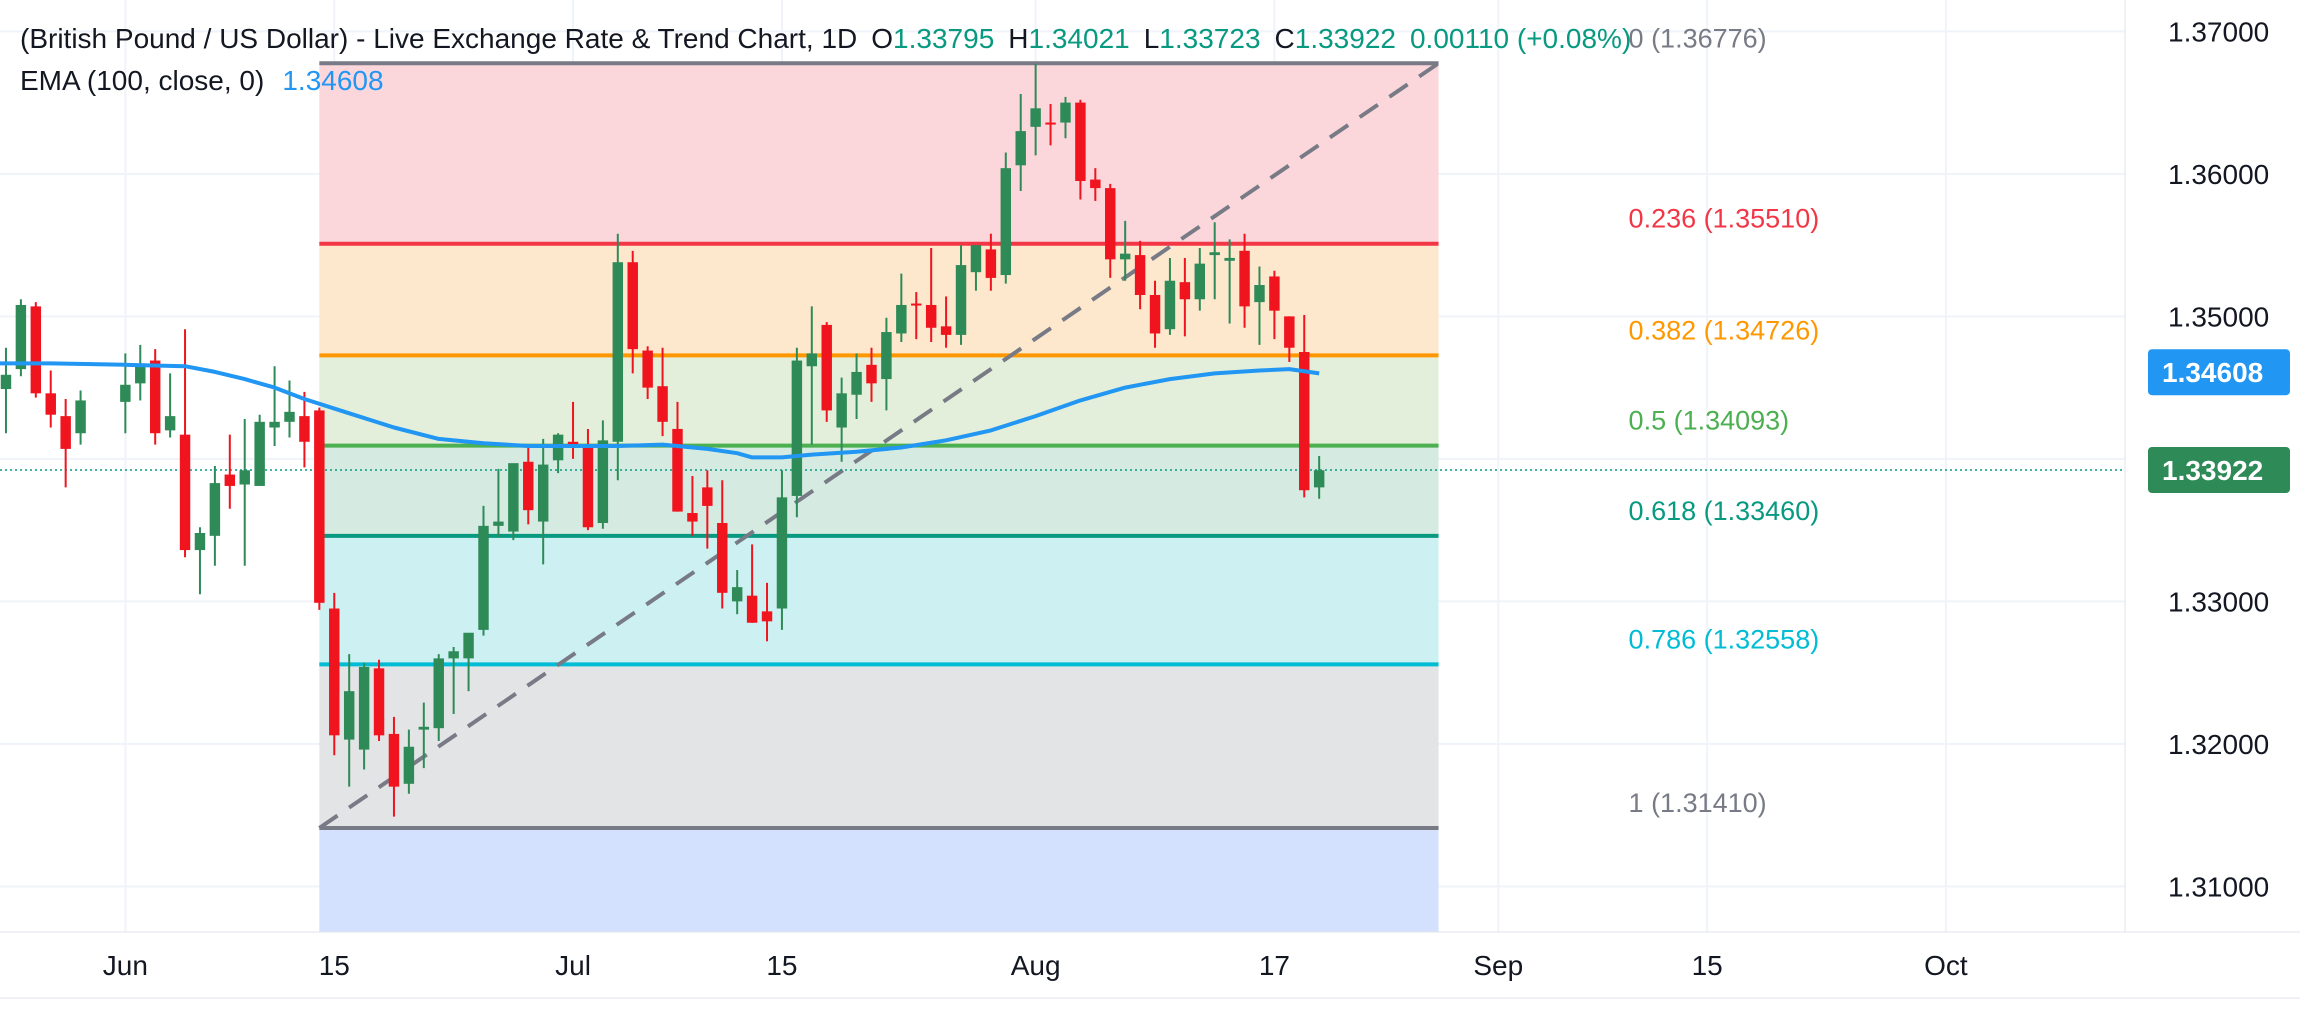  I want to click on time-axis: Jun 15 Jul 15 Aug 17 Sep 15 Oct, so click(1150, 965).